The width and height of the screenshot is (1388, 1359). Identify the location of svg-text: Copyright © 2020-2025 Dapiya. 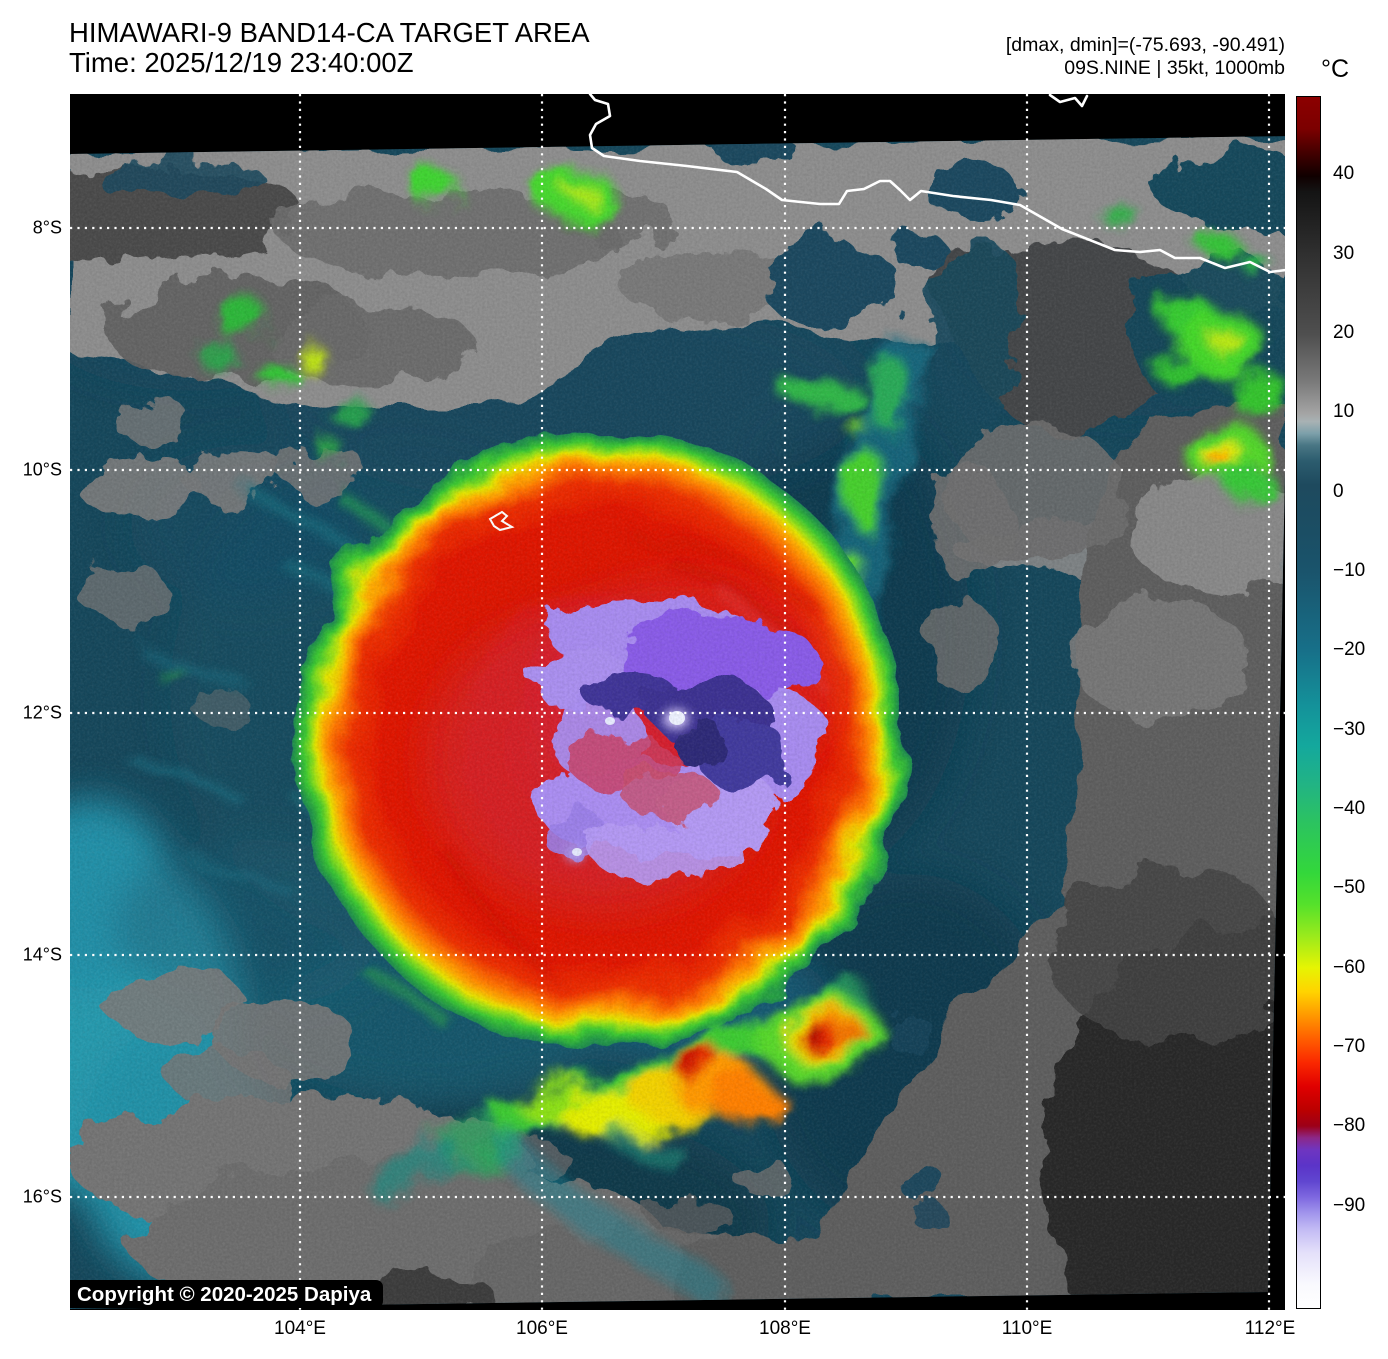
(224, 1294).